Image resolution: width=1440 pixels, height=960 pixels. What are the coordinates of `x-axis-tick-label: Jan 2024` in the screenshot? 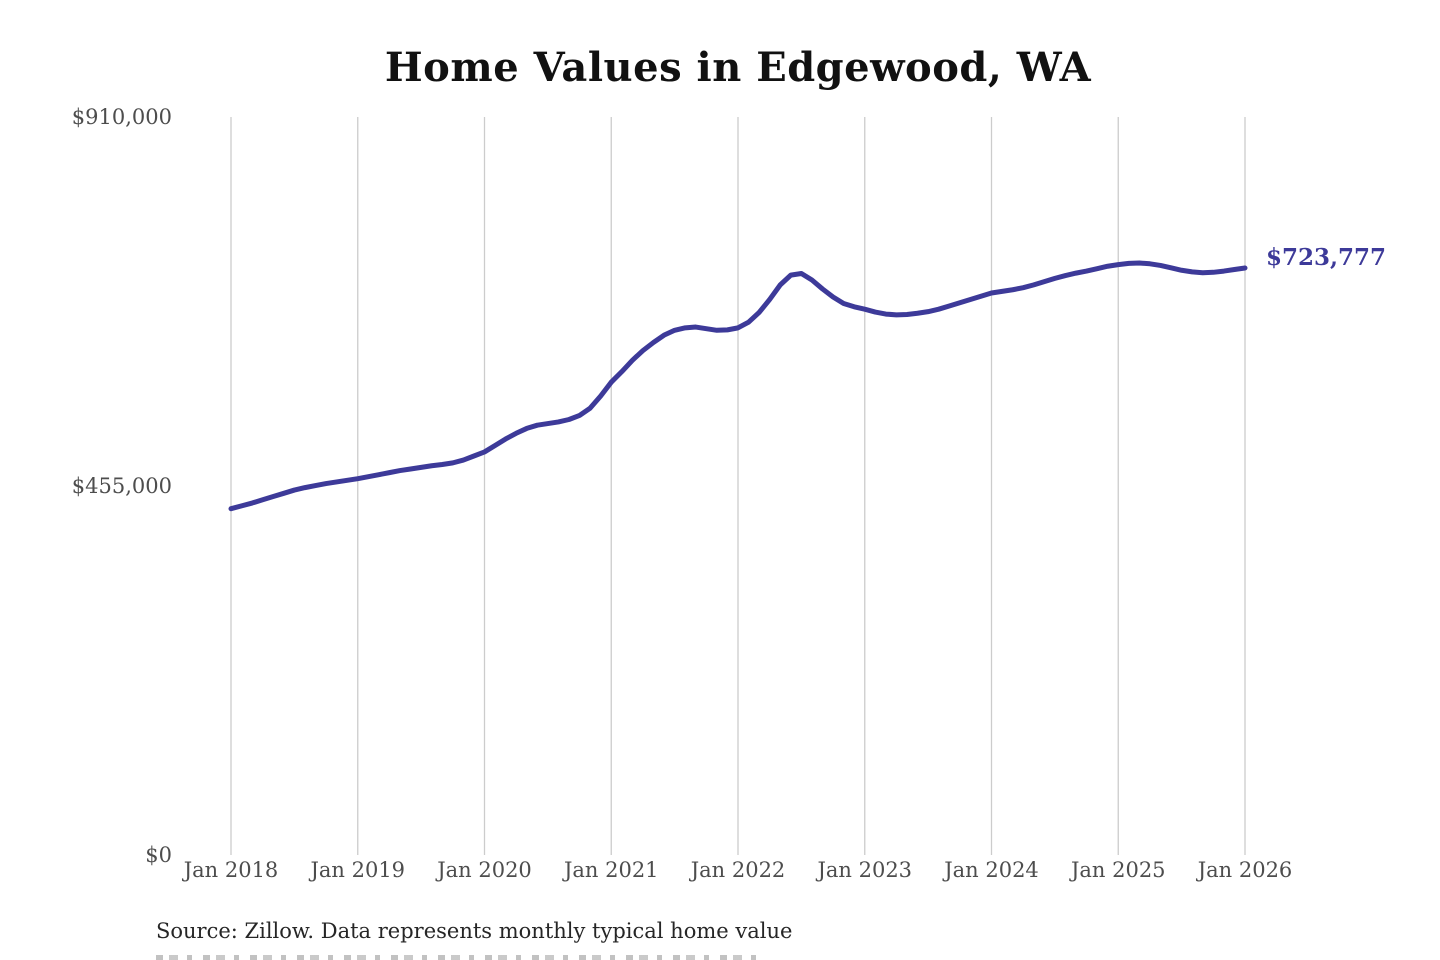 It's located at (991, 870).